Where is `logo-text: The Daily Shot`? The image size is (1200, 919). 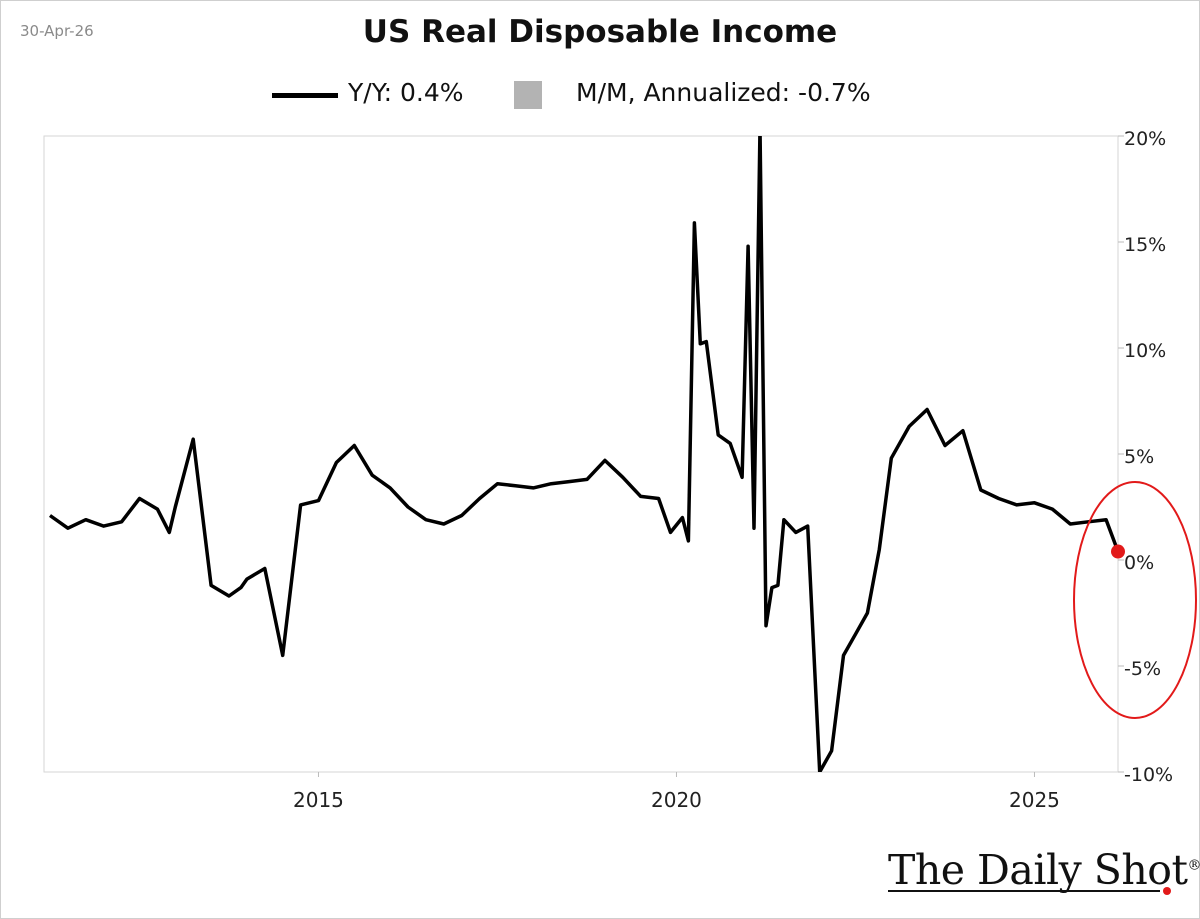
logo-text: The Daily Shot is located at coordinates (1038, 870).